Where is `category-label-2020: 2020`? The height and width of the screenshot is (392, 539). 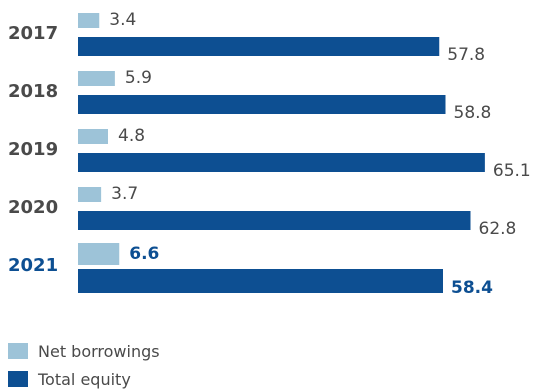 category-label-2020: 2020 is located at coordinates (33, 207).